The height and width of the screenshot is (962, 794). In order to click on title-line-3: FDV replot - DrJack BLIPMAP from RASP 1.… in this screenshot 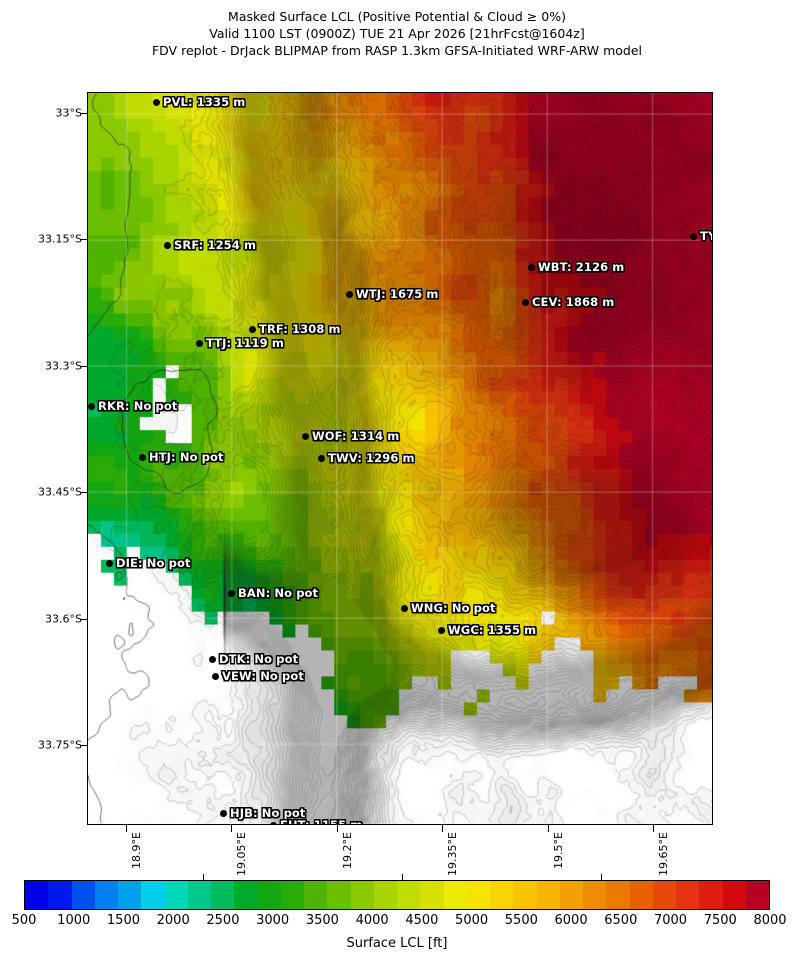, I will do `click(397, 50)`.